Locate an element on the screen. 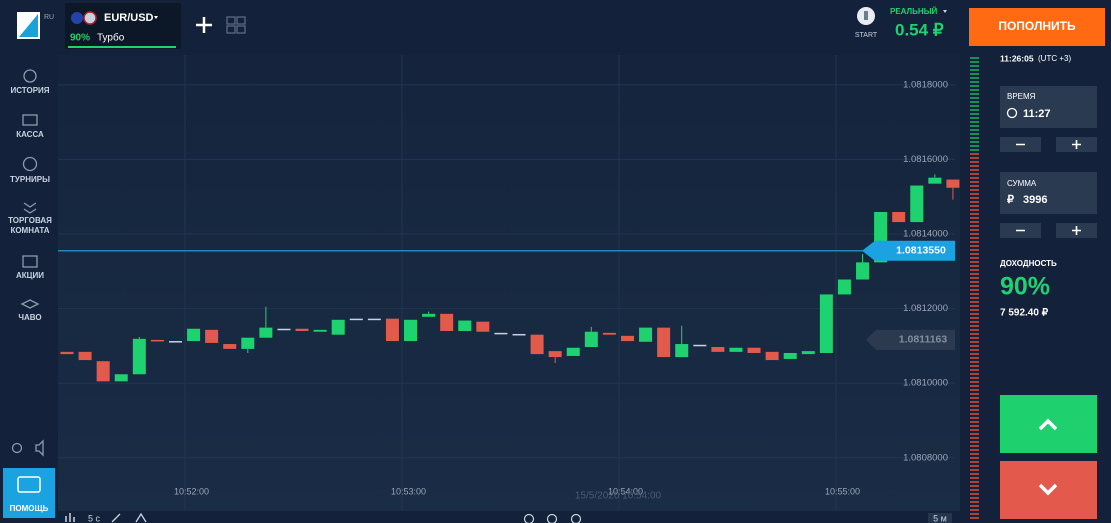  asset-name: EUR/USD is located at coordinates (129, 18).